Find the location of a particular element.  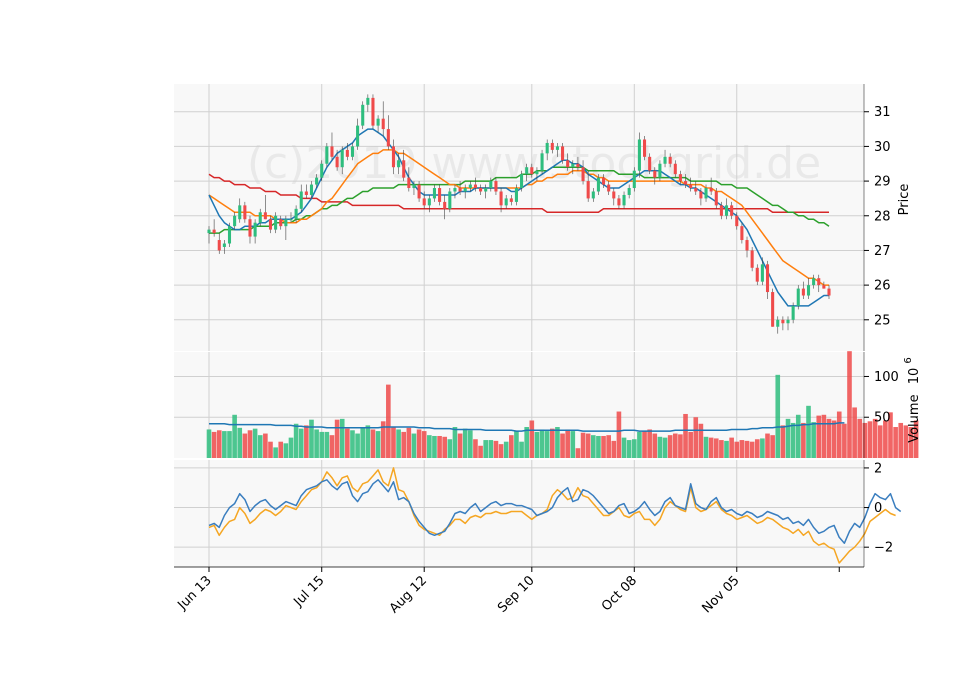

y-tick-label: 100 is located at coordinates (886, 377).